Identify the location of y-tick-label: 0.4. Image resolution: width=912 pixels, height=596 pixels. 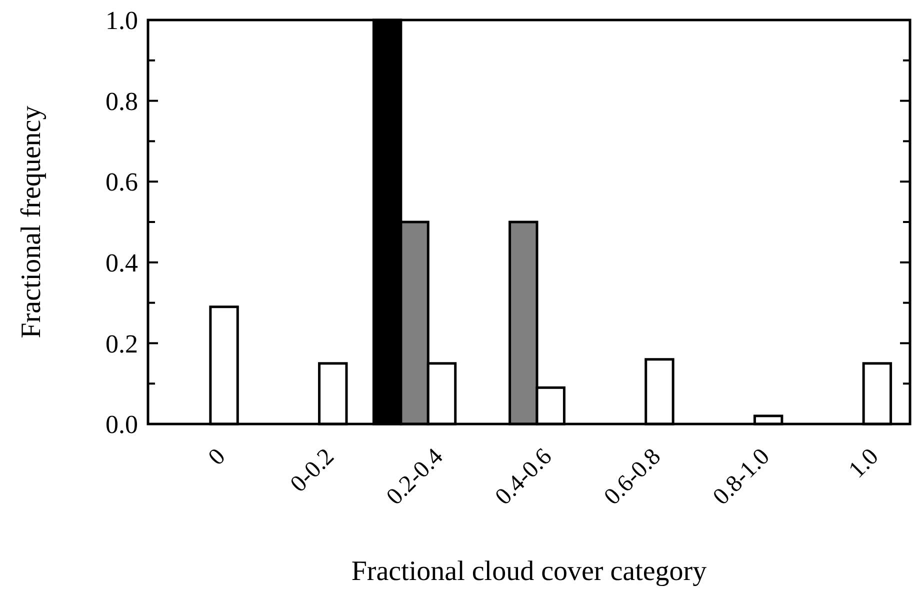
(122, 263).